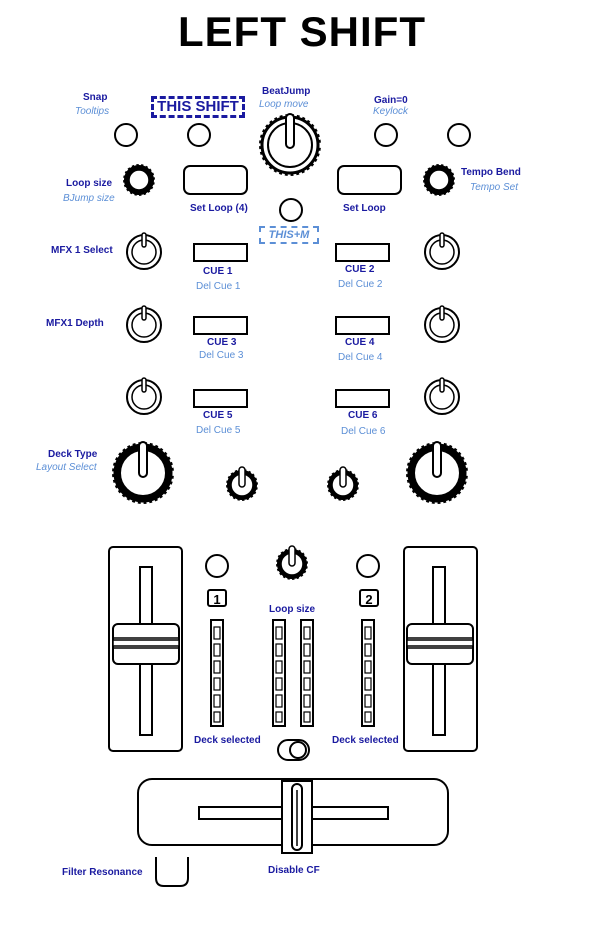 The width and height of the screenshot is (604, 926). What do you see at coordinates (145, 649) in the screenshot?
I see `pitch-fader-left` at bounding box center [145, 649].